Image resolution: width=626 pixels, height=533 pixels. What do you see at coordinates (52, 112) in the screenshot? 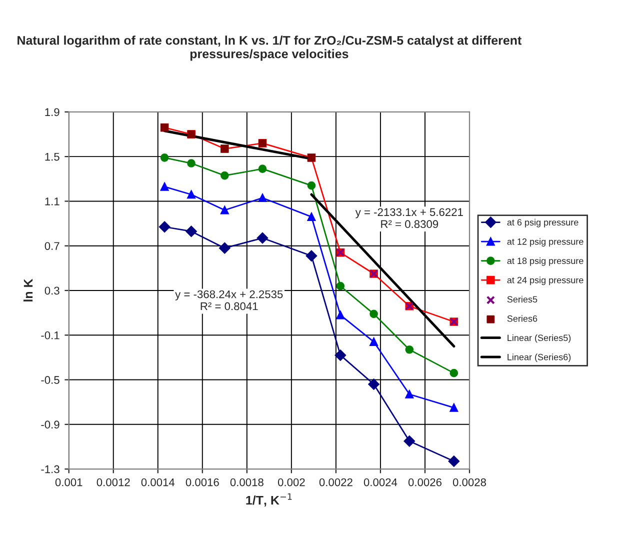
I see `y-tick-label: 1.9` at bounding box center [52, 112].